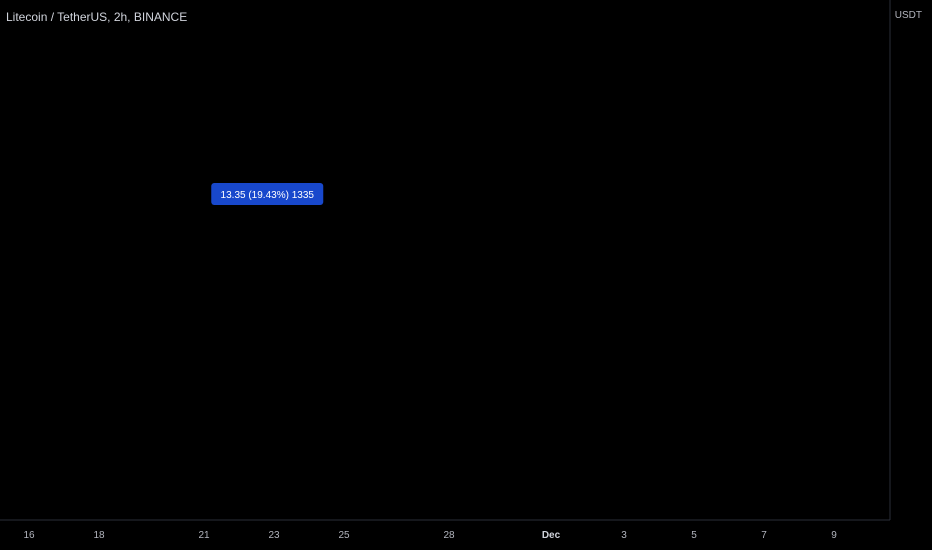 This screenshot has height=550, width=932. Describe the element at coordinates (344, 535) in the screenshot. I see `time-tick-label: 25` at that location.